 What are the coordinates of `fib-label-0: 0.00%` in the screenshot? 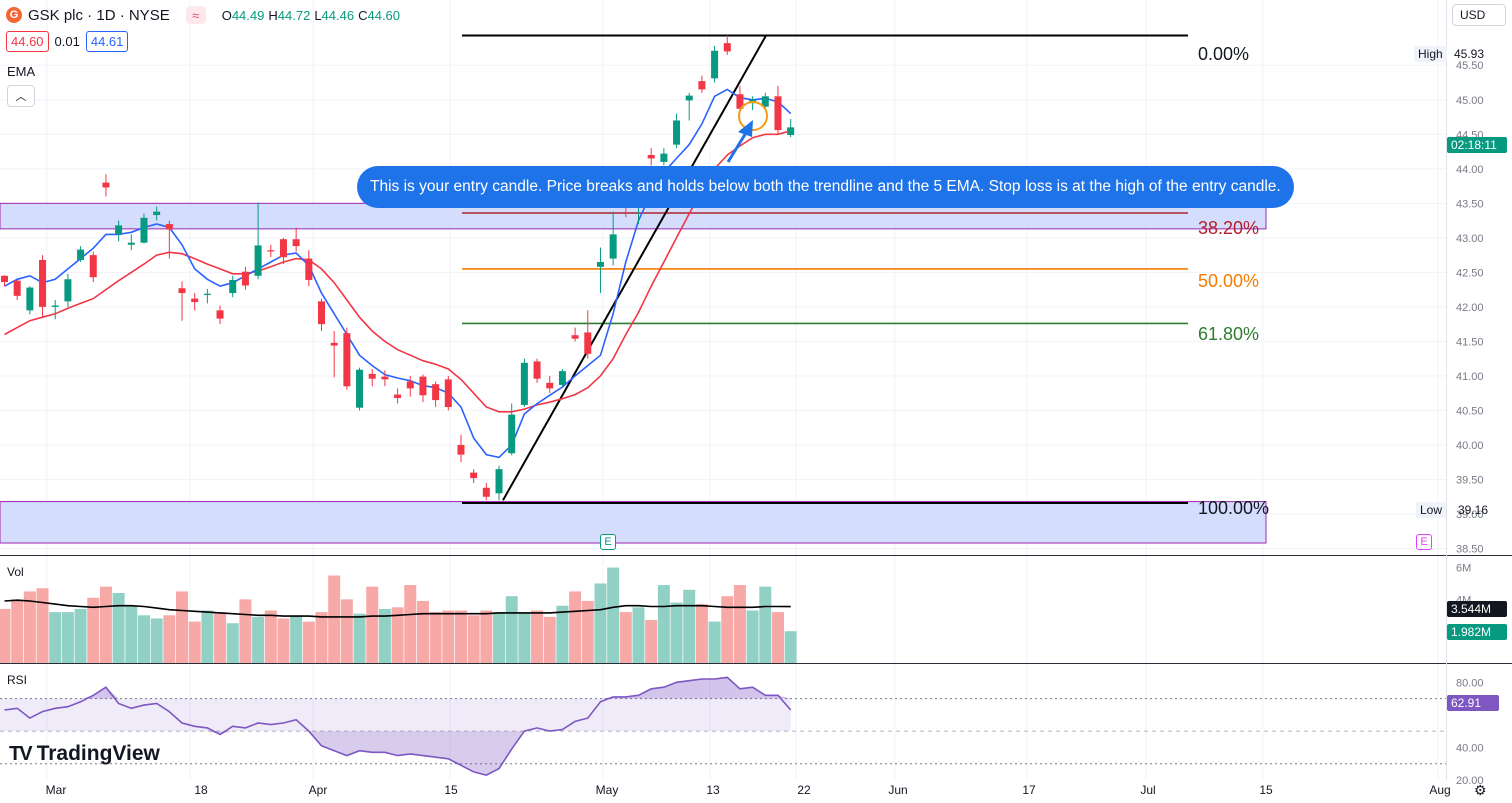 It's located at (1224, 54).